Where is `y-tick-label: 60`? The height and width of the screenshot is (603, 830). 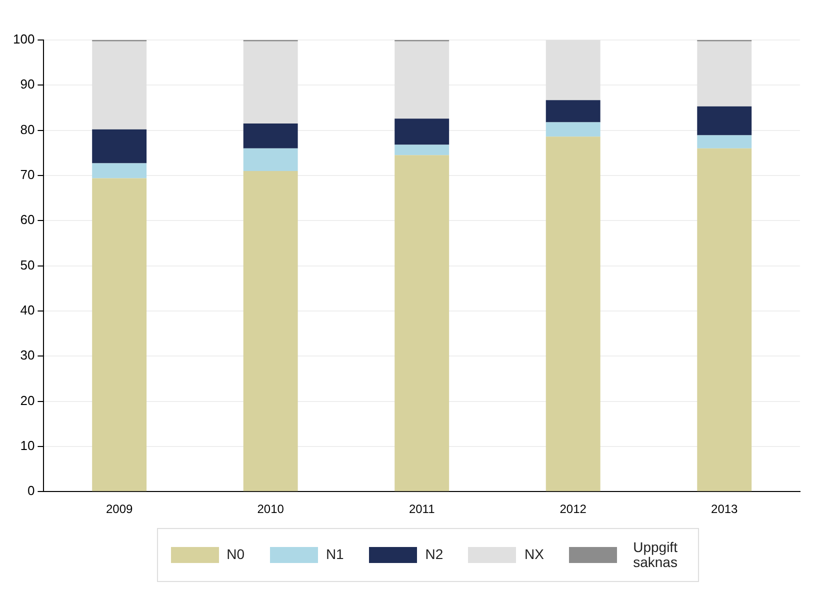
y-tick-label: 60 is located at coordinates (27, 220).